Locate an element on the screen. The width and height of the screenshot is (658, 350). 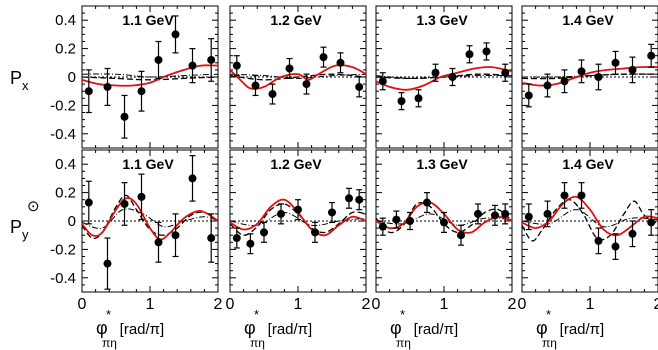
panel-0-1: 1.2 GeV is located at coordinates (298, 77).